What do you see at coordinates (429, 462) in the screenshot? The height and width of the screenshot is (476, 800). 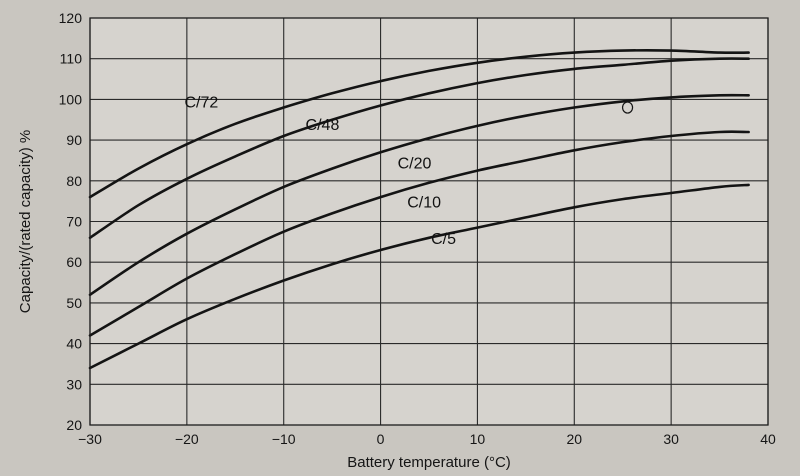 I see `x-axis-title: Battery temperature (°C)` at bounding box center [429, 462].